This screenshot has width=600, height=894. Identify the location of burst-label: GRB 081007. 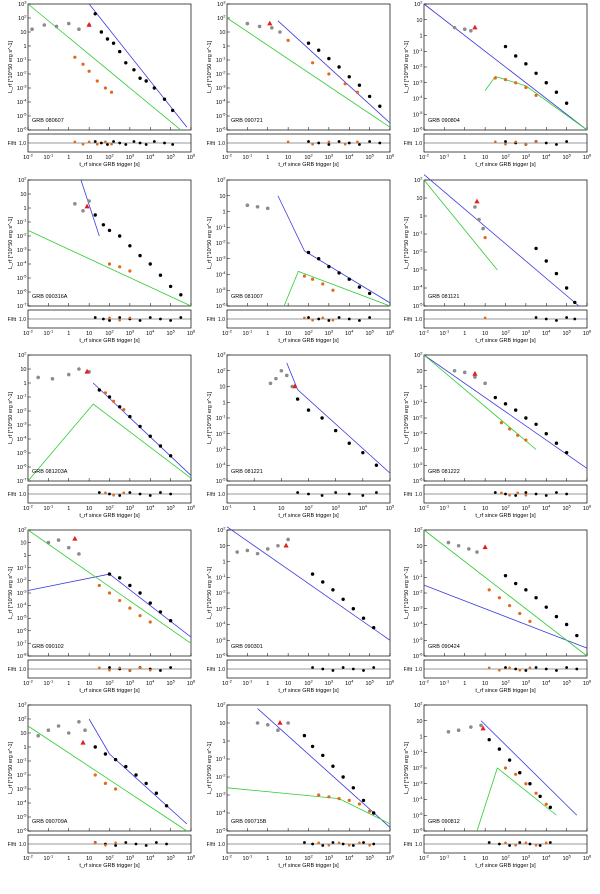
(247, 297).